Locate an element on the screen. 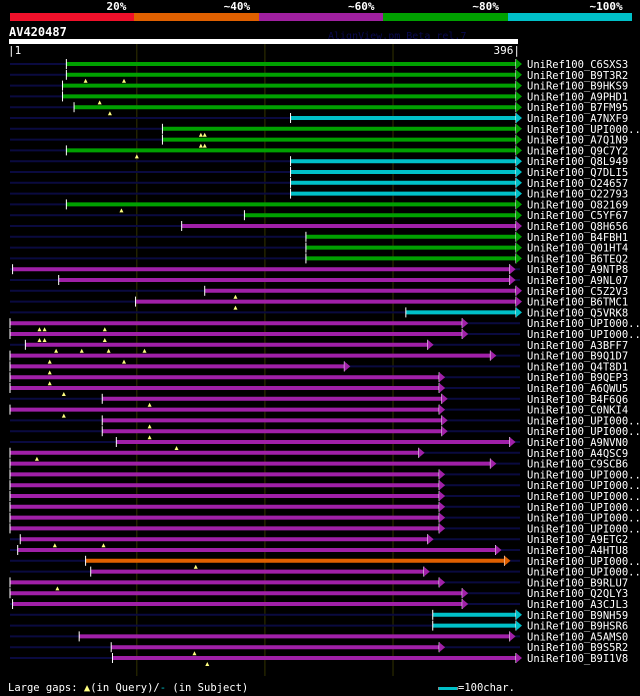  hit-label: UniRef100_C6SXS3 is located at coordinates (577, 65).